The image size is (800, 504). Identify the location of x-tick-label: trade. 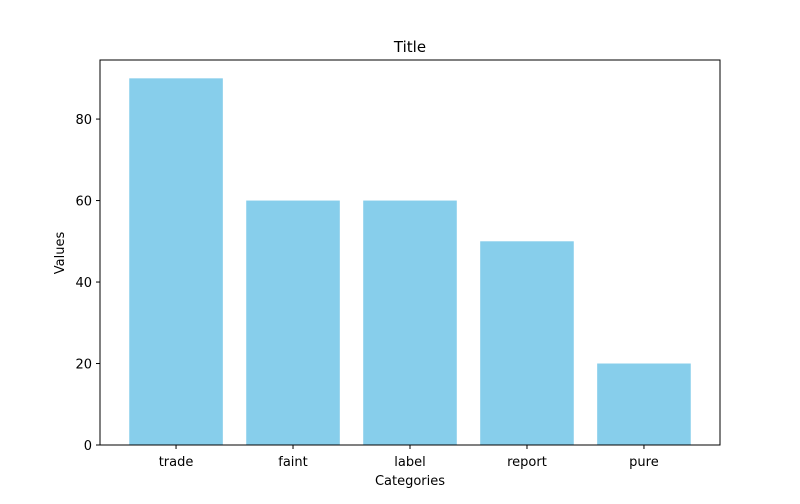
(176, 462).